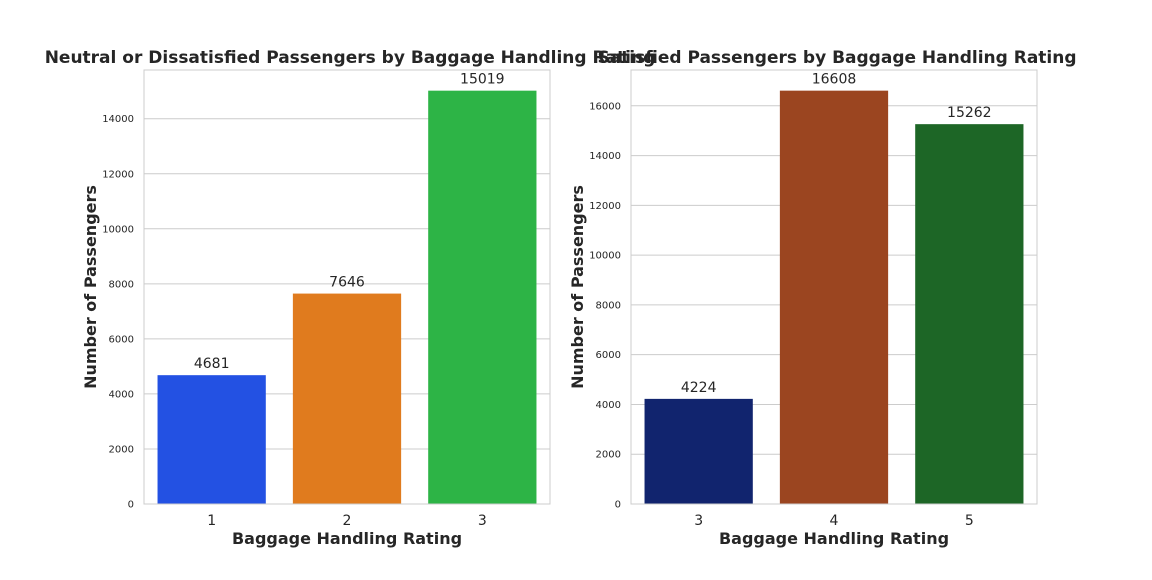 The image size is (1152, 580). What do you see at coordinates (699, 388) in the screenshot?
I see `bar-data-label: 4224` at bounding box center [699, 388].